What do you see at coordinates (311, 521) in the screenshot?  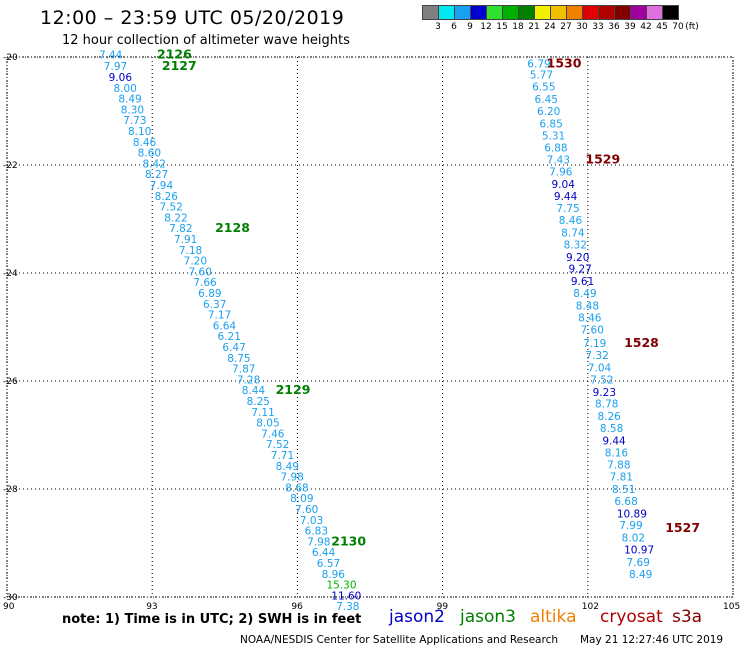 I see `wave-height-value: 7.03` at bounding box center [311, 521].